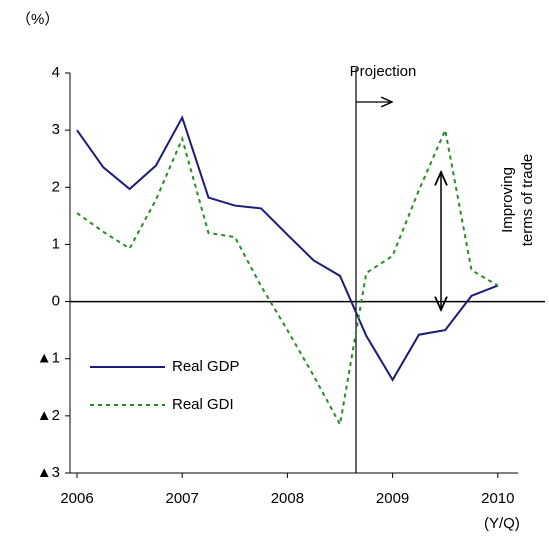 The height and width of the screenshot is (539, 549). Describe the element at coordinates (502, 523) in the screenshot. I see `x-unit: (Y/Q)` at that location.